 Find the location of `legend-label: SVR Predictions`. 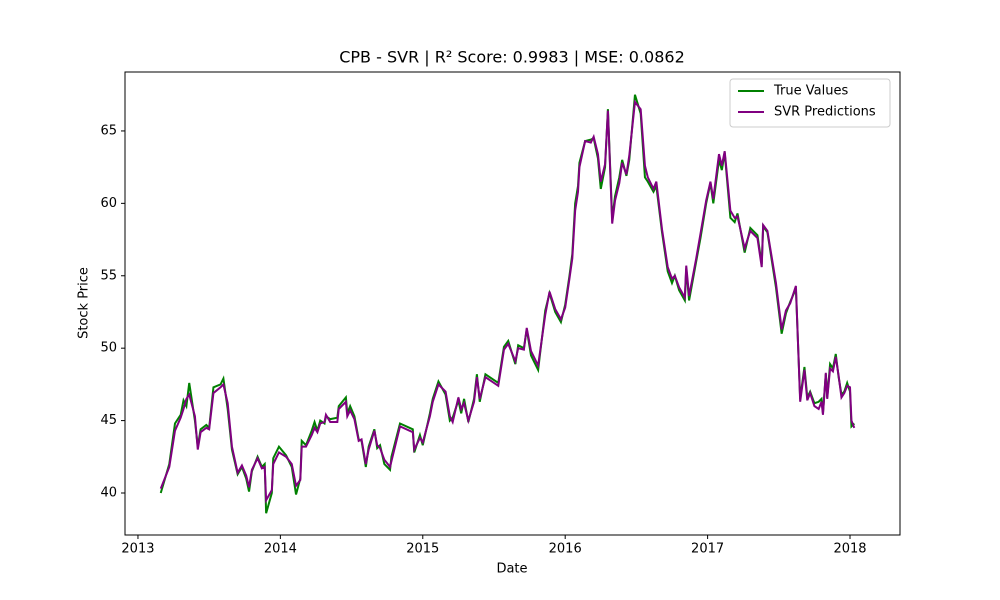

legend-label: SVR Predictions is located at coordinates (825, 112).